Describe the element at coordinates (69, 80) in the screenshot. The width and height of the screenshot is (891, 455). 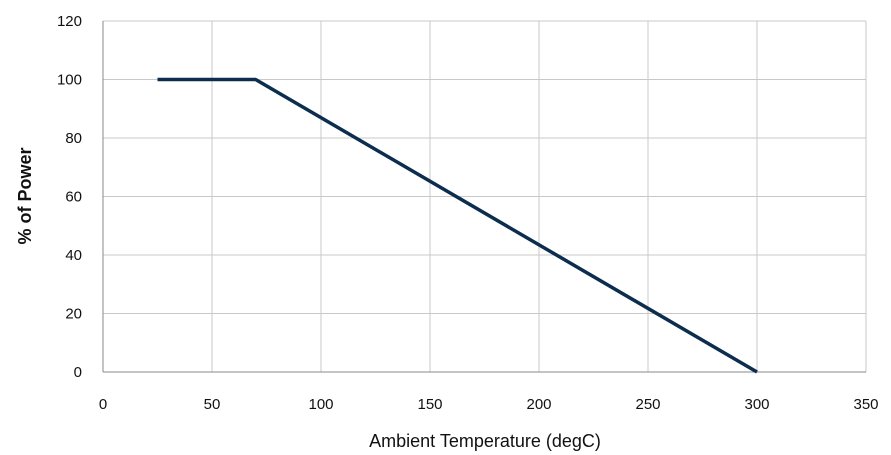
I see `y-tick-label-100: 100` at that location.